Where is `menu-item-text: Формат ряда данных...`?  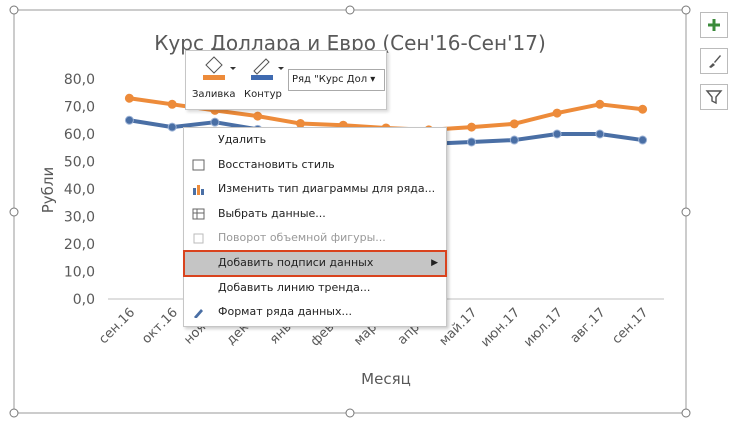 menu-item-text: Формат ряда данных... is located at coordinates (285, 312).